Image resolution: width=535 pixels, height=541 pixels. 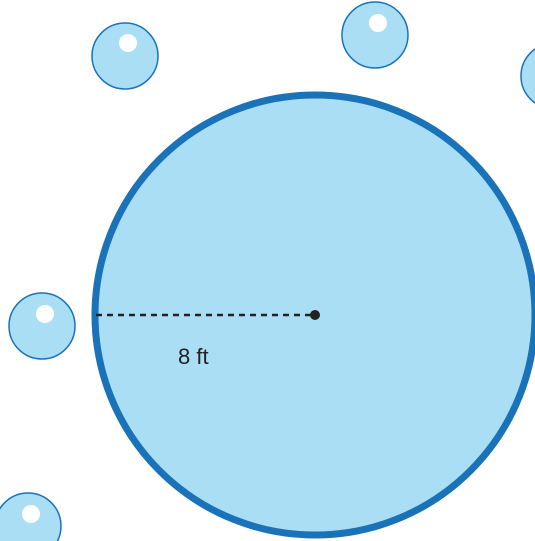 I want to click on radius-label: 8 ft, so click(x=193, y=356).